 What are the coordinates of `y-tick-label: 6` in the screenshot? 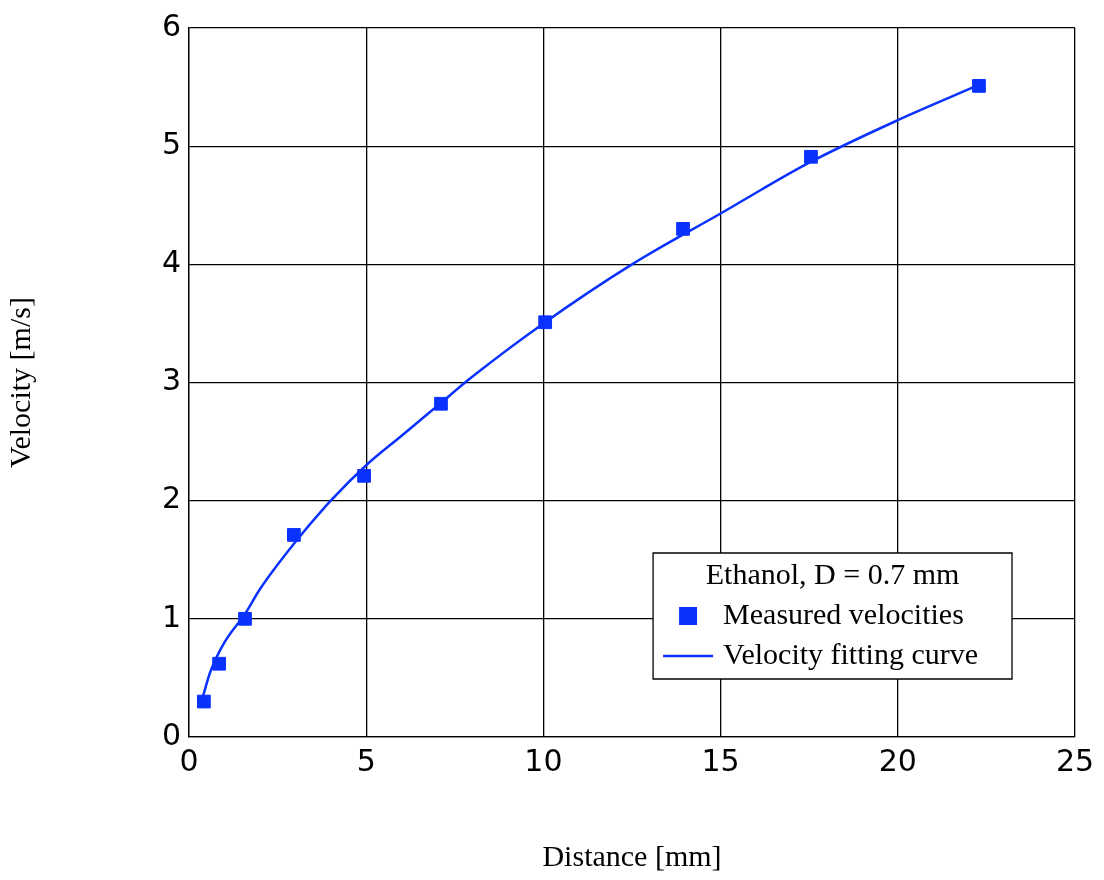 It's located at (171, 25).